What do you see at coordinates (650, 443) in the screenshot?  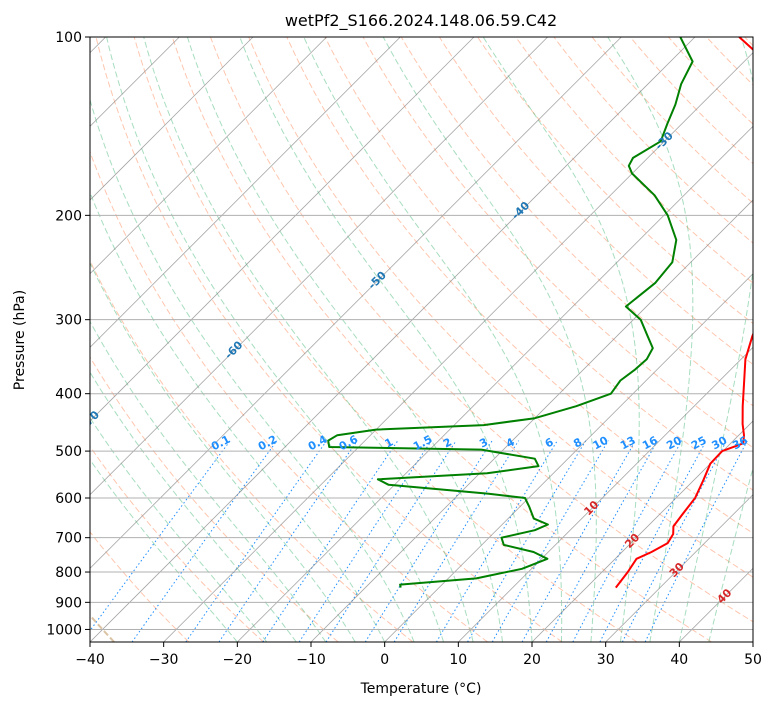 I see `mixing-ratio-label: 16` at bounding box center [650, 443].